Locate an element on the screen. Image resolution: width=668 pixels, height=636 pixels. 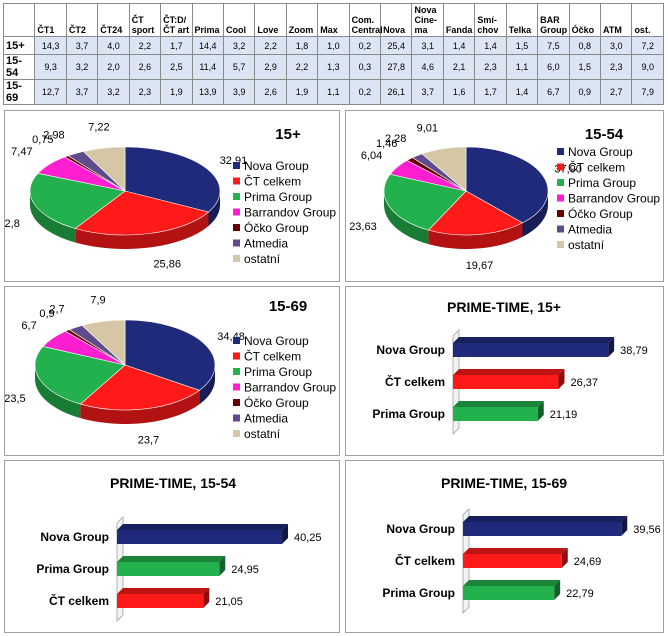
table-cell: 25,4 is located at coordinates (396, 45).